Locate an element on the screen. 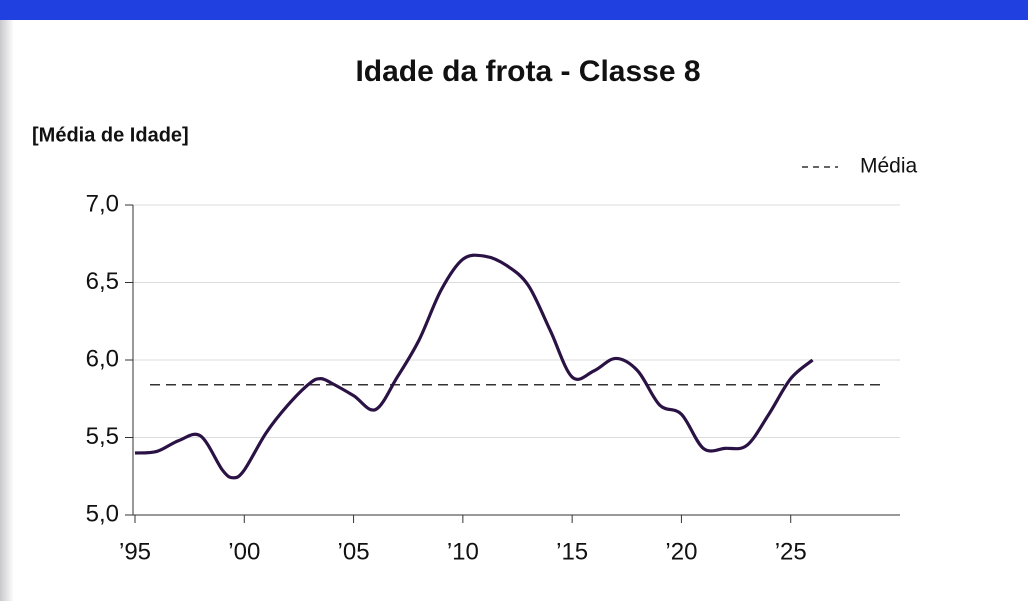  x-tick-label: ’95 is located at coordinates (135, 551).